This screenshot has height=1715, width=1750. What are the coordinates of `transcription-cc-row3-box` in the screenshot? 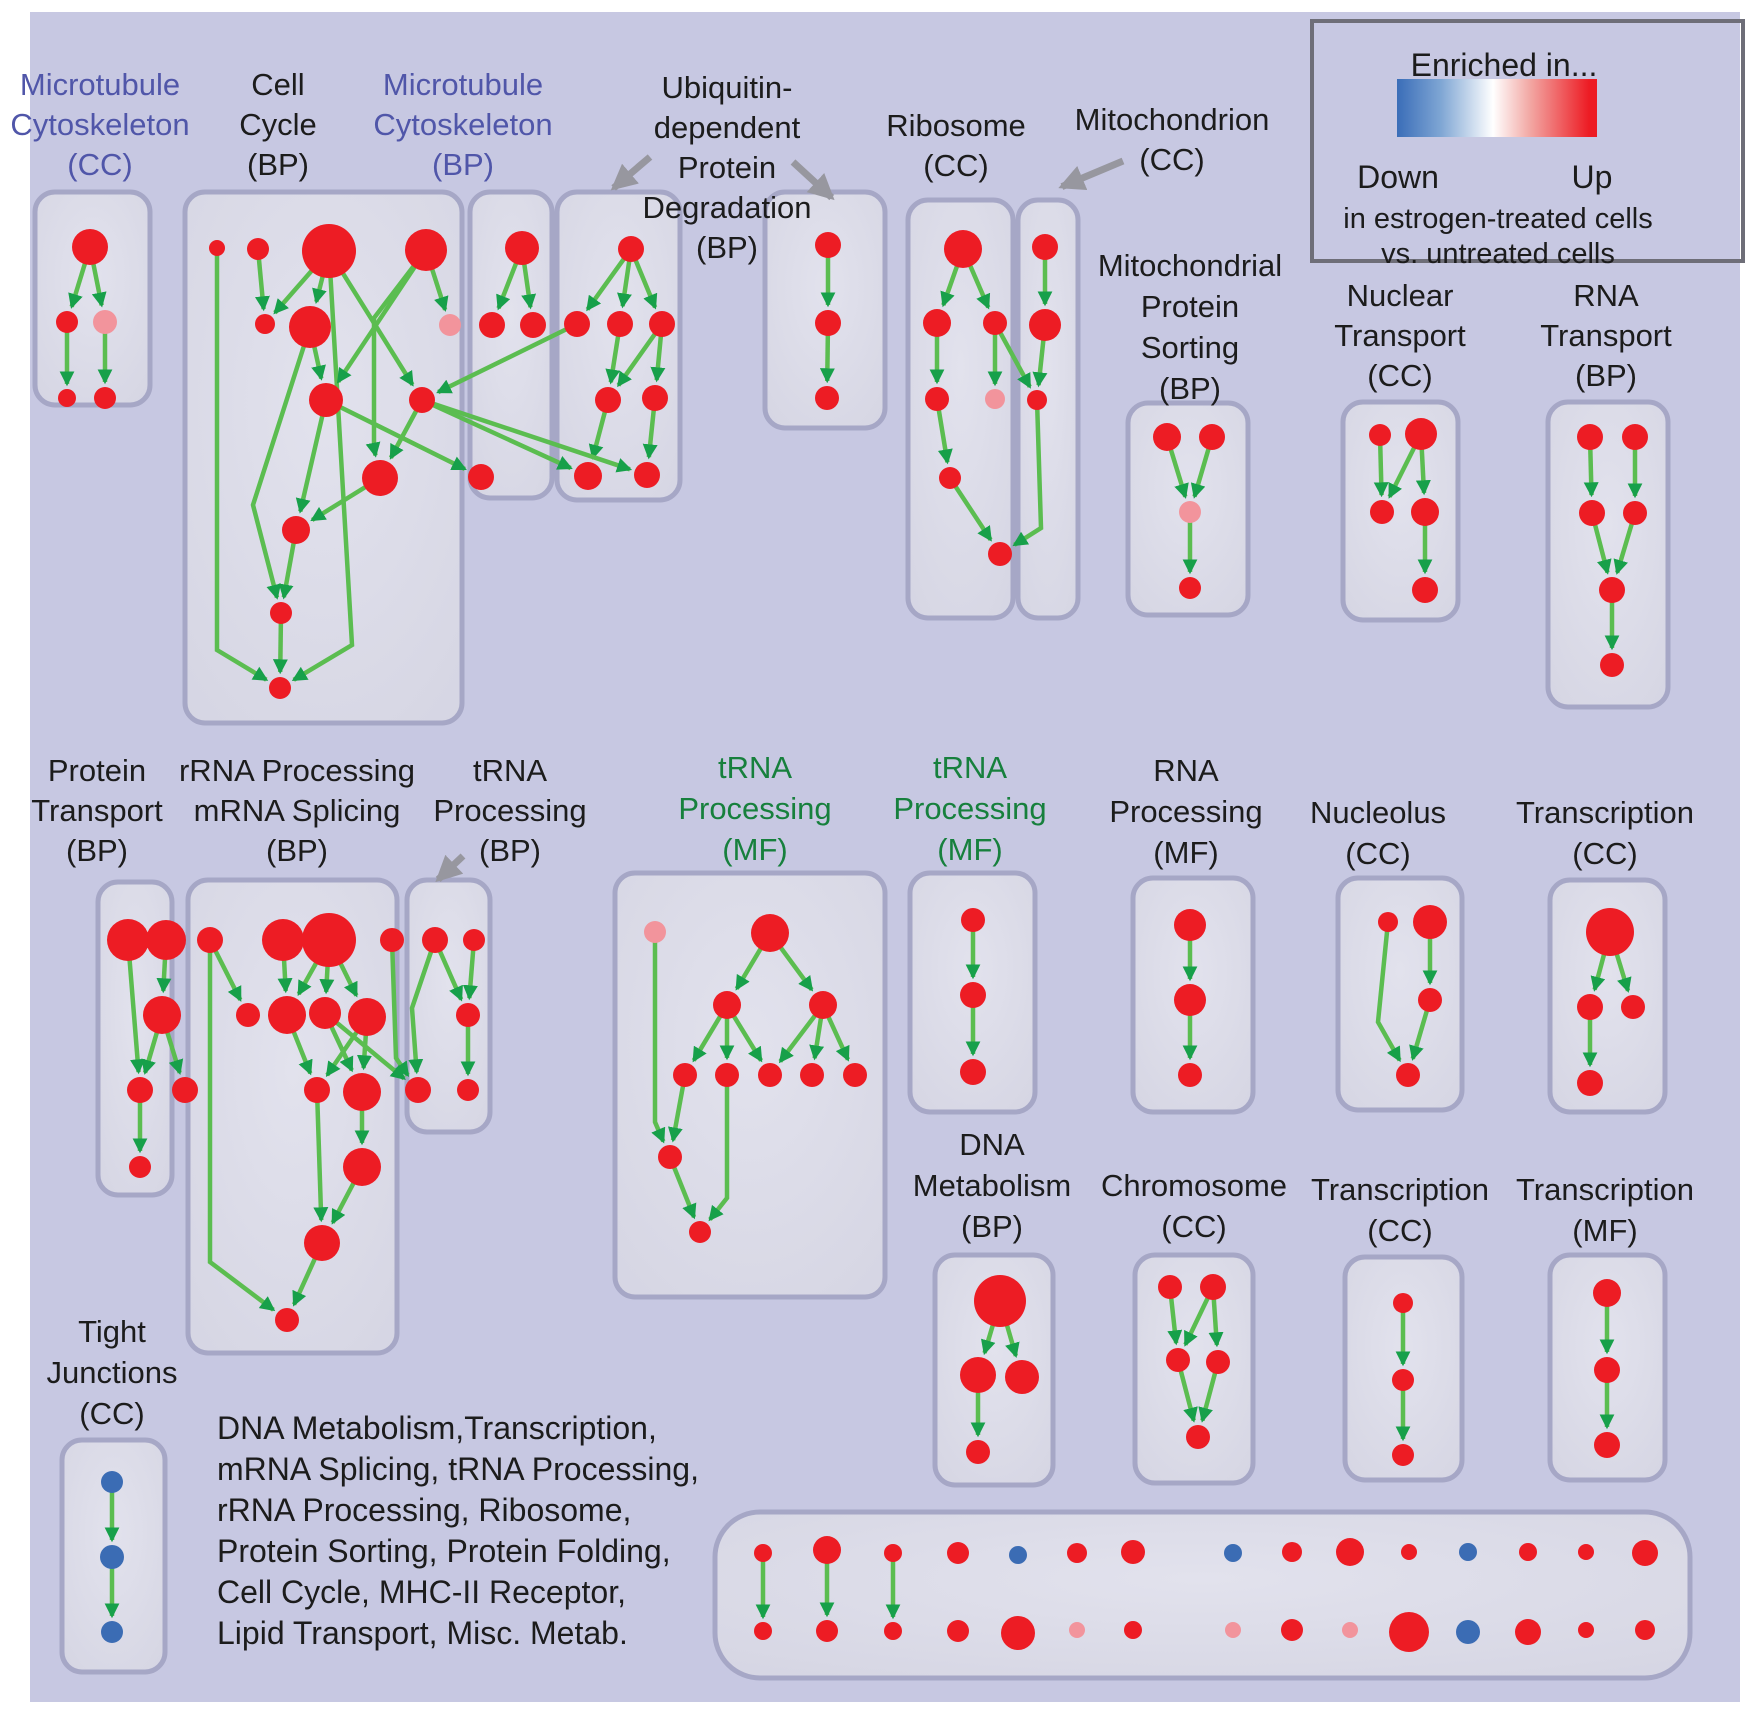 It's located at (1403, 1368).